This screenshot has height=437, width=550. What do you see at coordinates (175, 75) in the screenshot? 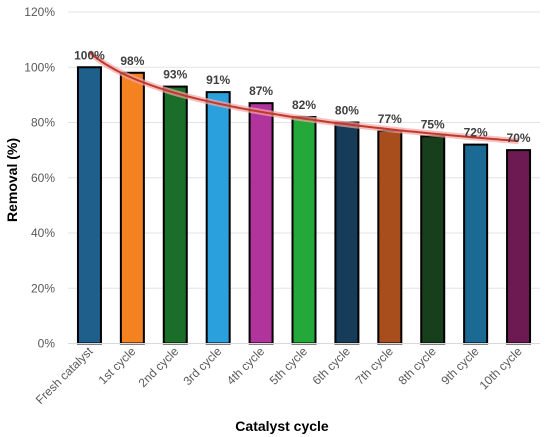
I see `data-label: 93%` at bounding box center [175, 75].